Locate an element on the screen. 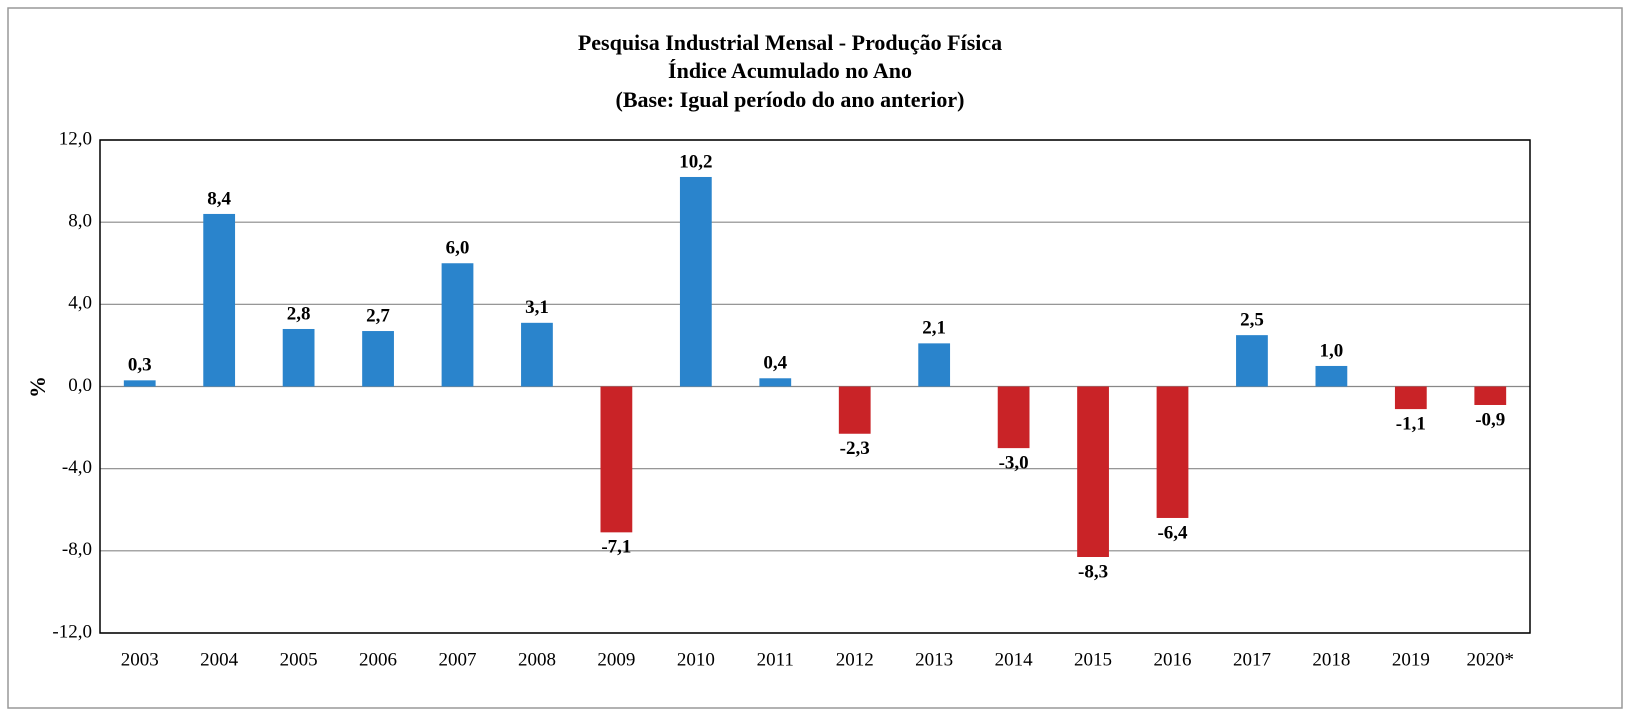 The image size is (1631, 709). value-label: -7,1 is located at coordinates (616, 547).